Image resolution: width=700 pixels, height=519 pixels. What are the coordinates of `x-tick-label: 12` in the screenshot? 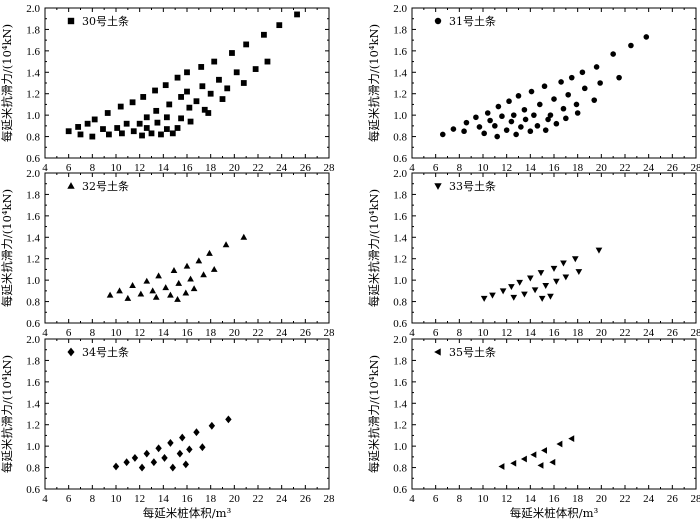 It's located at (506, 333).